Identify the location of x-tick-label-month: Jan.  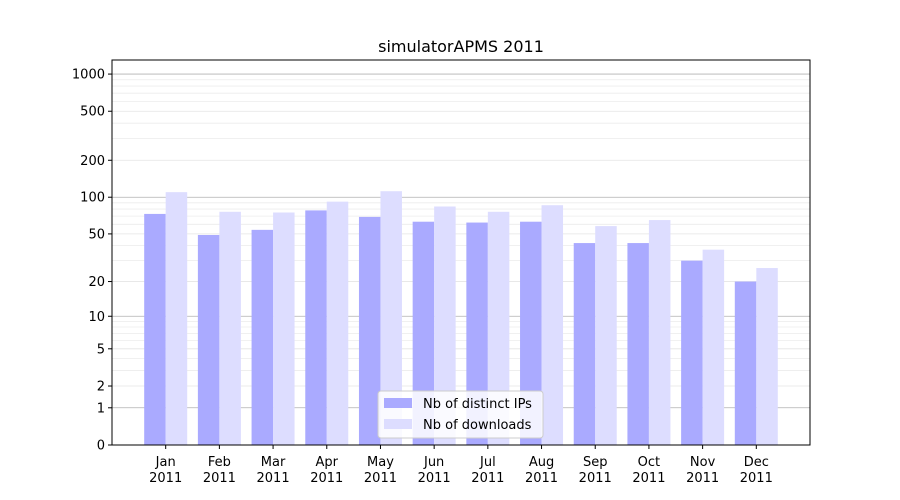
(165, 462).